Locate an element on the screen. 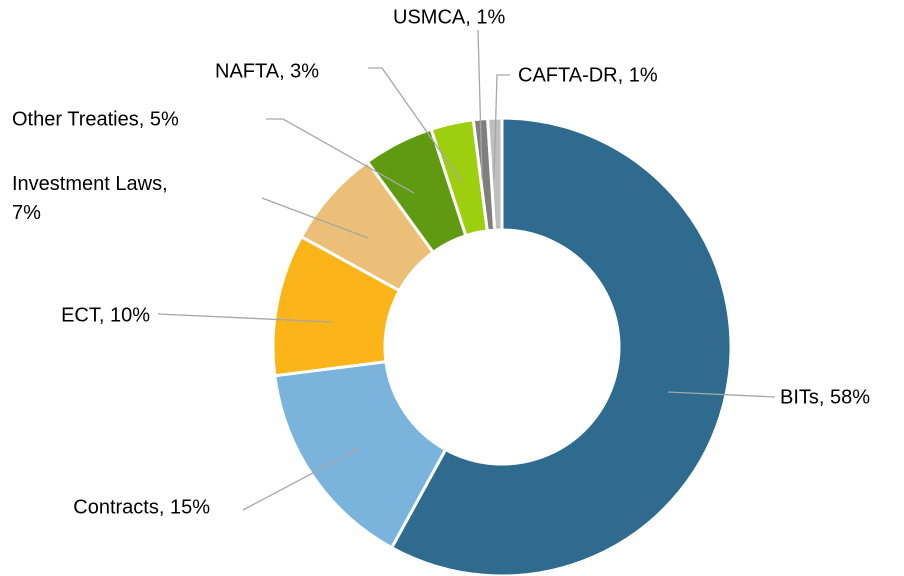 The height and width of the screenshot is (576, 904). data-label: BITs, 58% is located at coordinates (825, 397).